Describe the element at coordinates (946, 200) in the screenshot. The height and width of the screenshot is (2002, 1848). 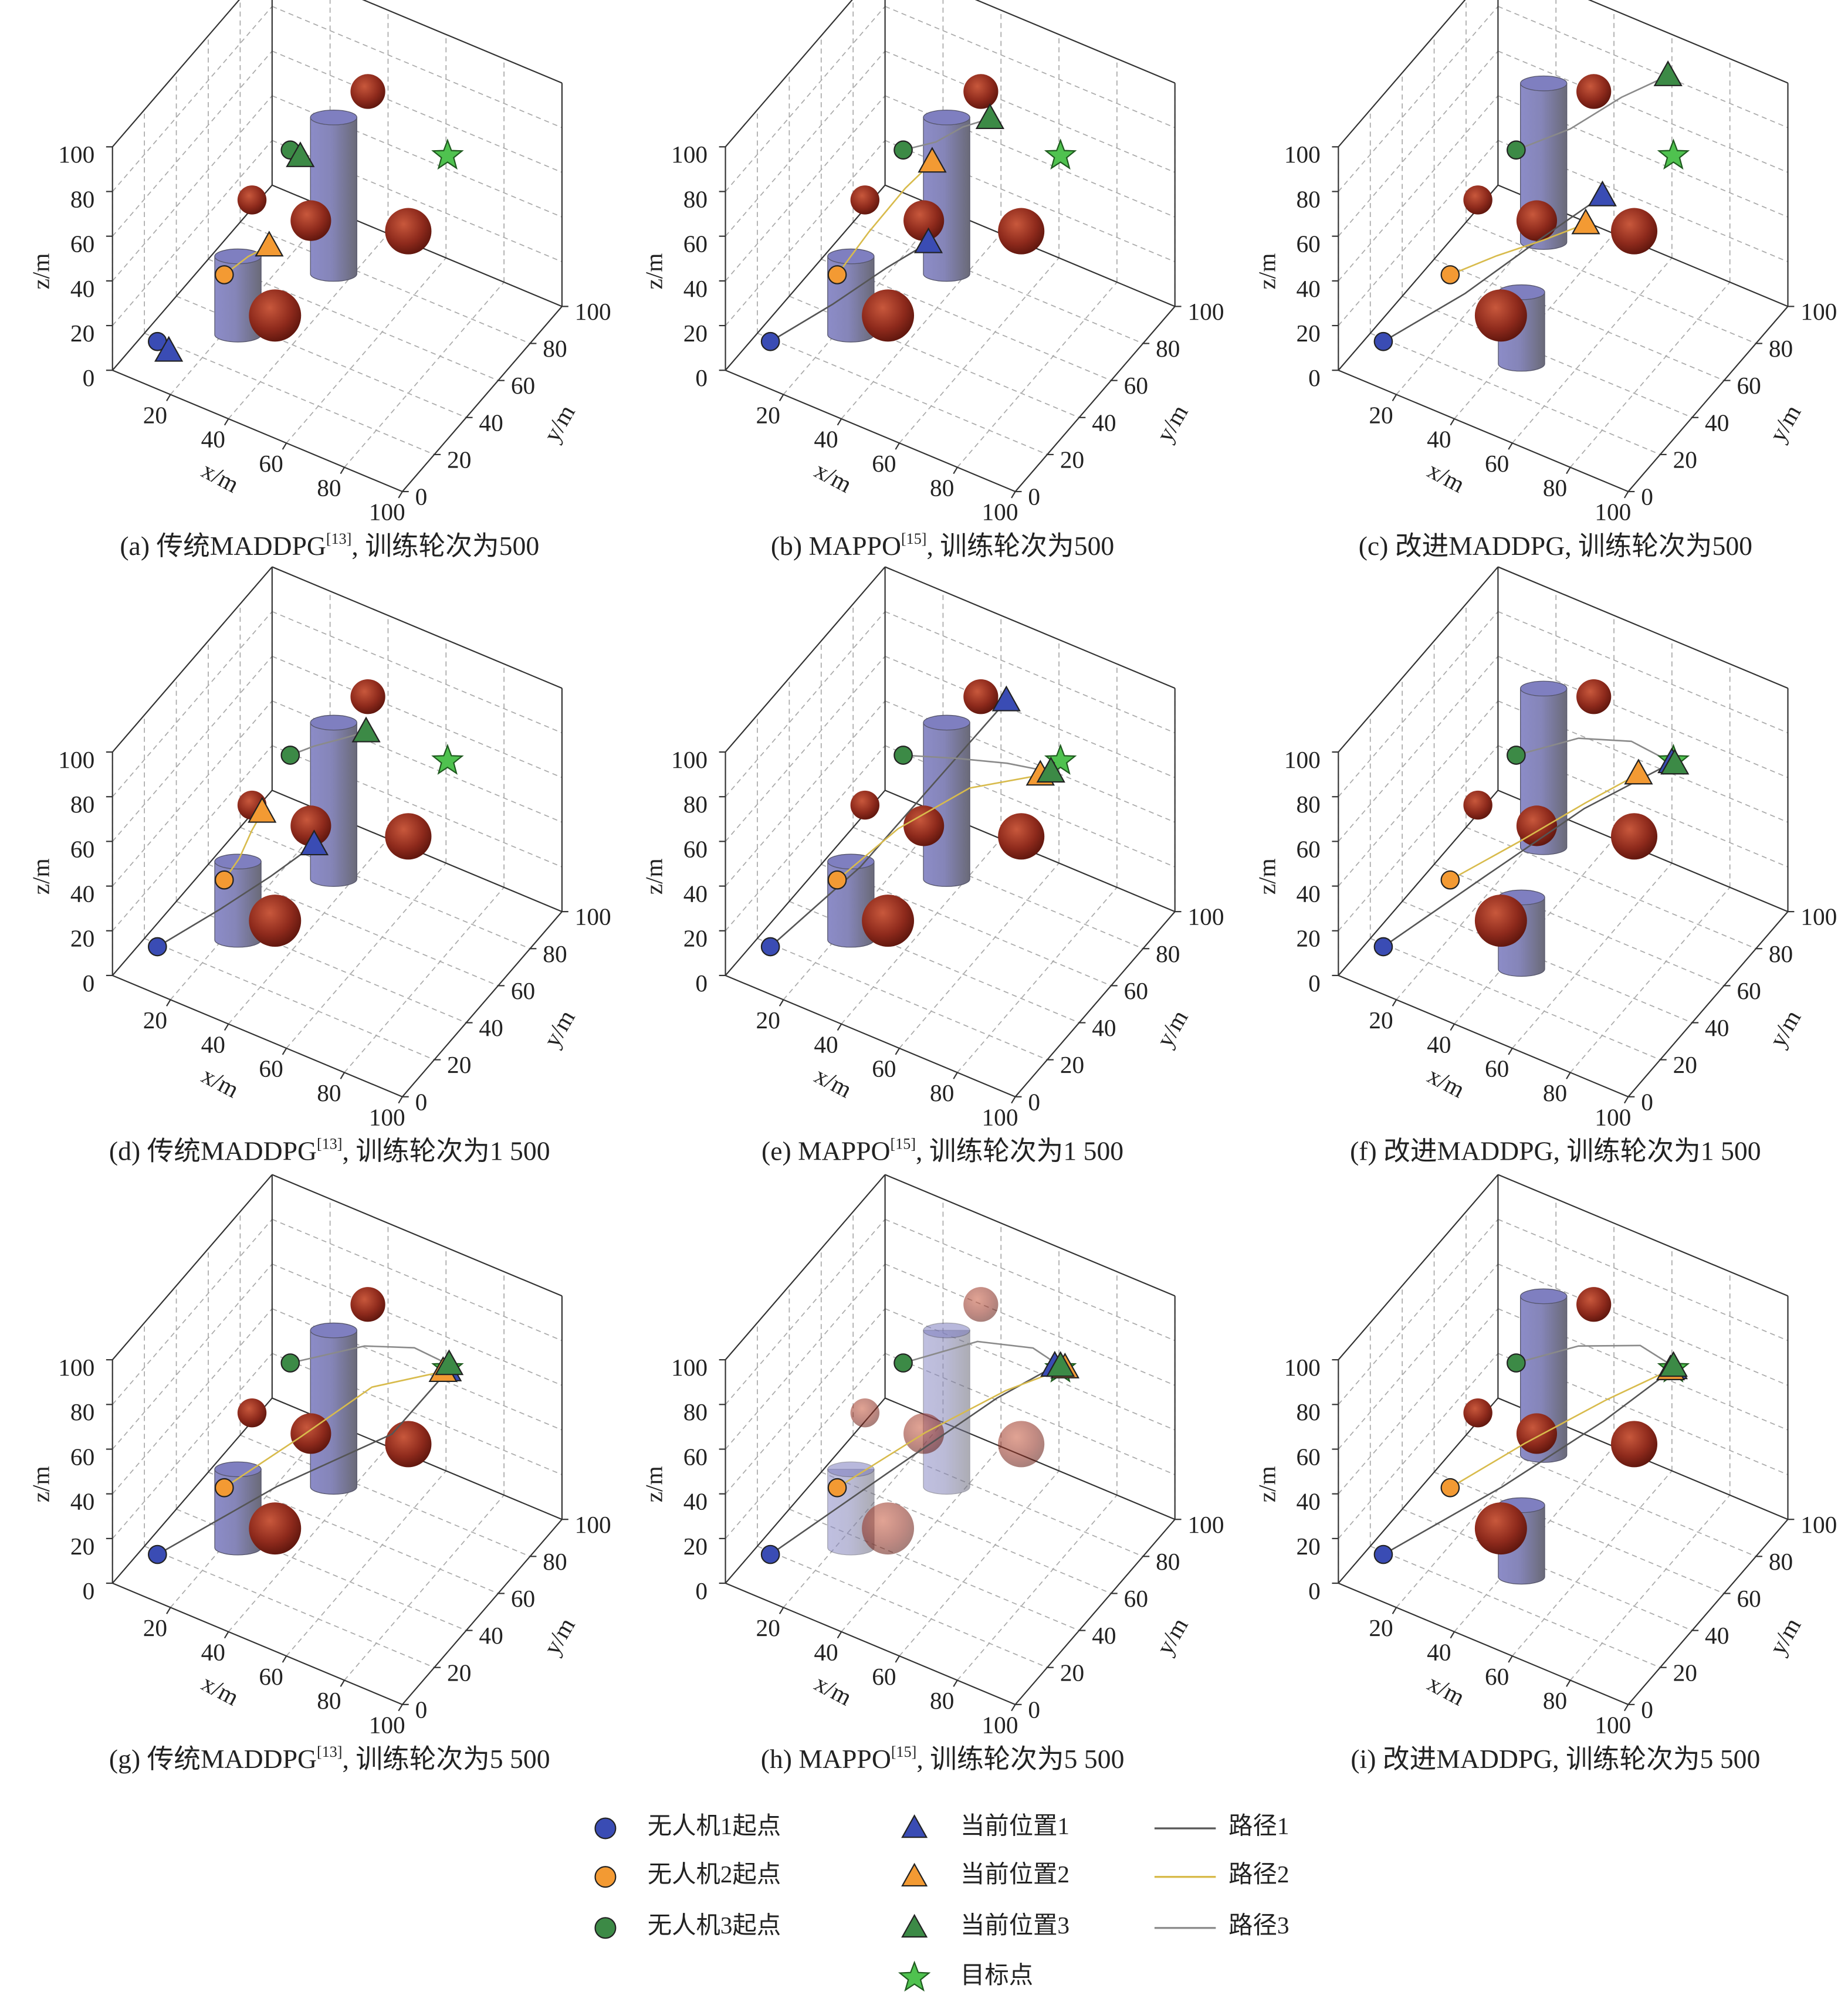
I see `cylinder-obstacle` at that location.